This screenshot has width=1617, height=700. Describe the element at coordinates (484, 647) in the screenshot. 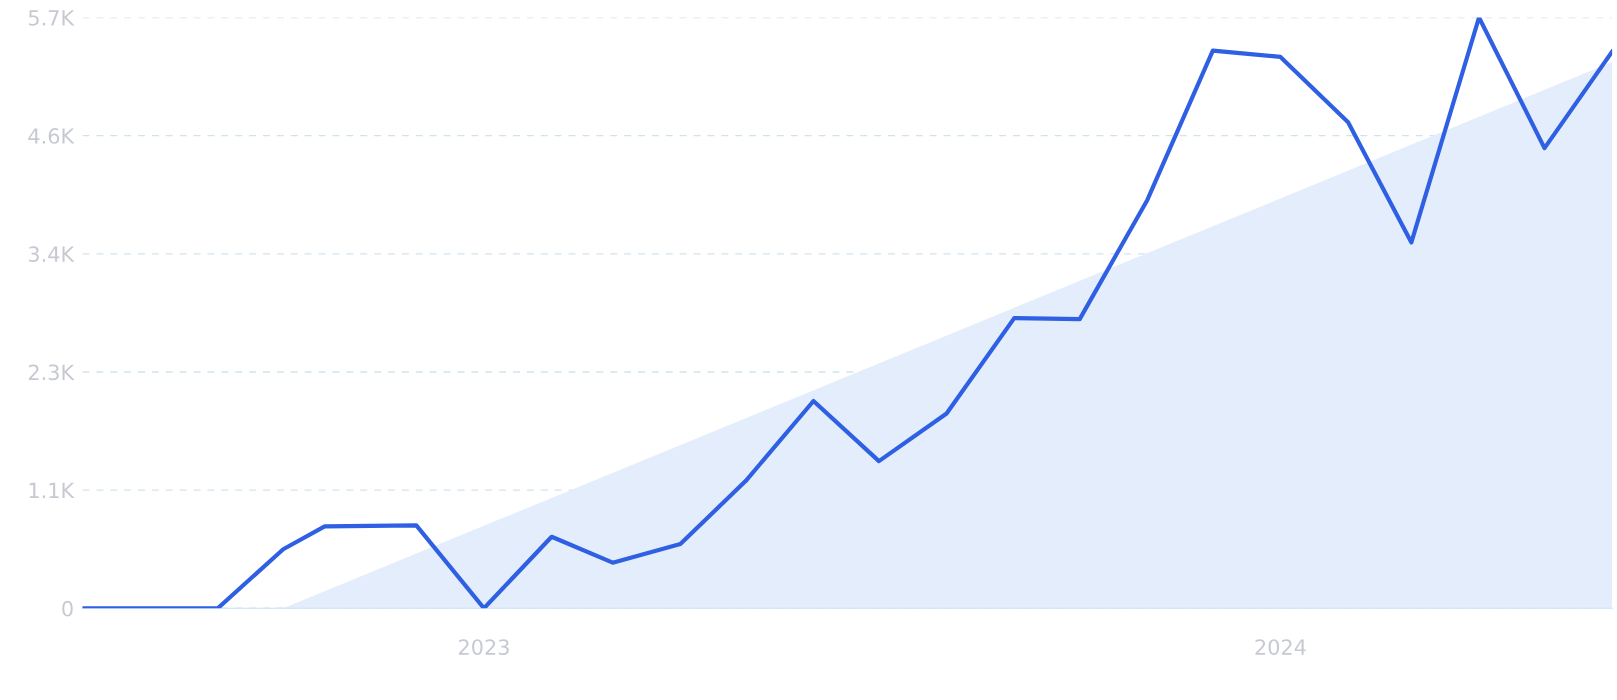

I see `x-tick-label: 2023` at that location.